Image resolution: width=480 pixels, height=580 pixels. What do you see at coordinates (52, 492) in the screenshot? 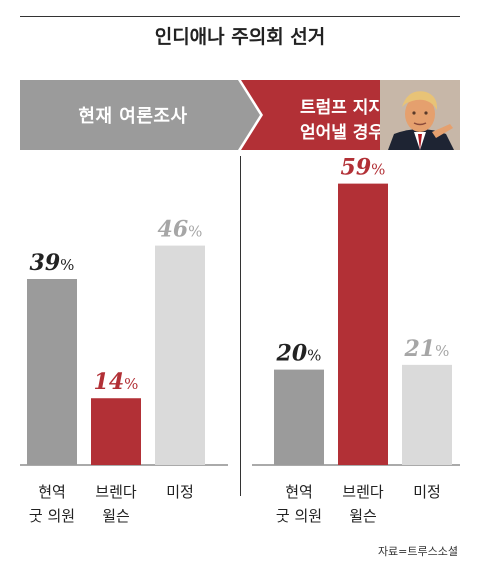
I see `category-label-p1-1-line1: 현역` at bounding box center [52, 492].